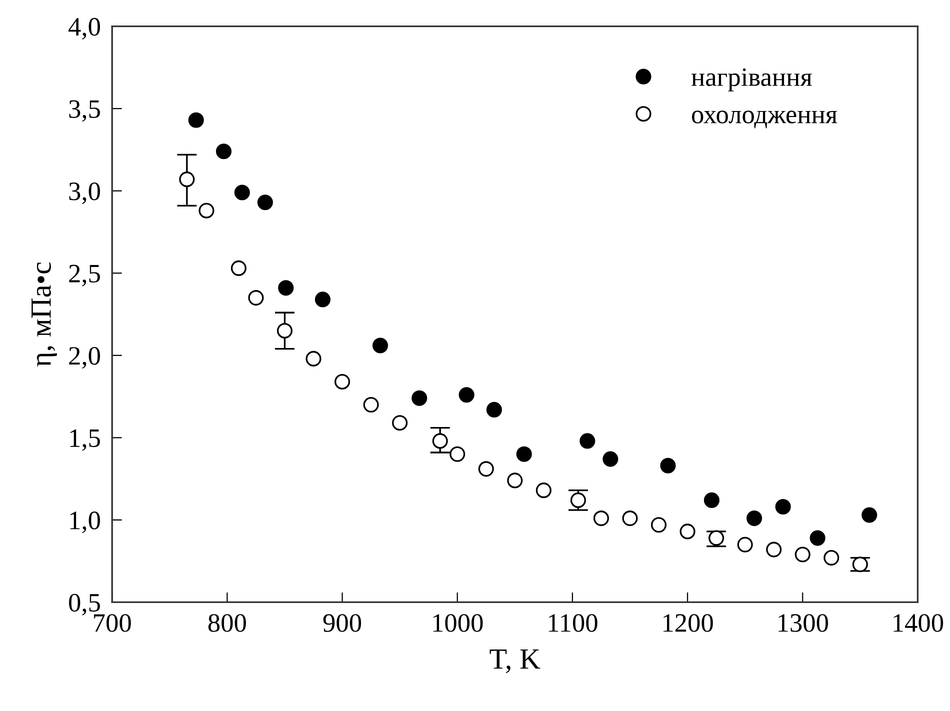  Describe the element at coordinates (765, 119) in the screenshot. I see `legend-label: охолодження` at that location.